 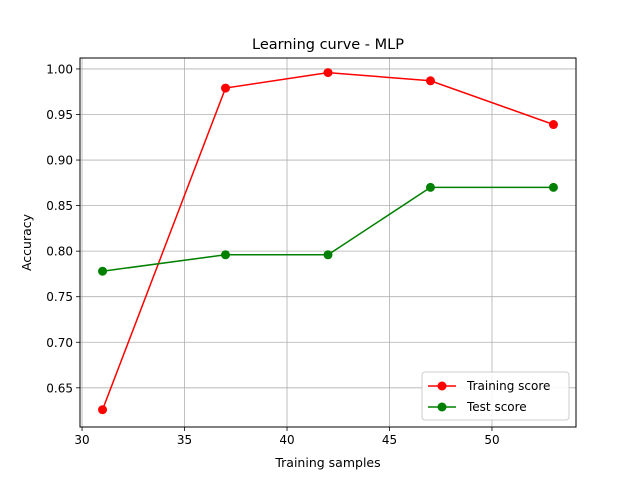 What do you see at coordinates (59, 69) in the screenshot?
I see `y-tick-label: 1.00` at bounding box center [59, 69].